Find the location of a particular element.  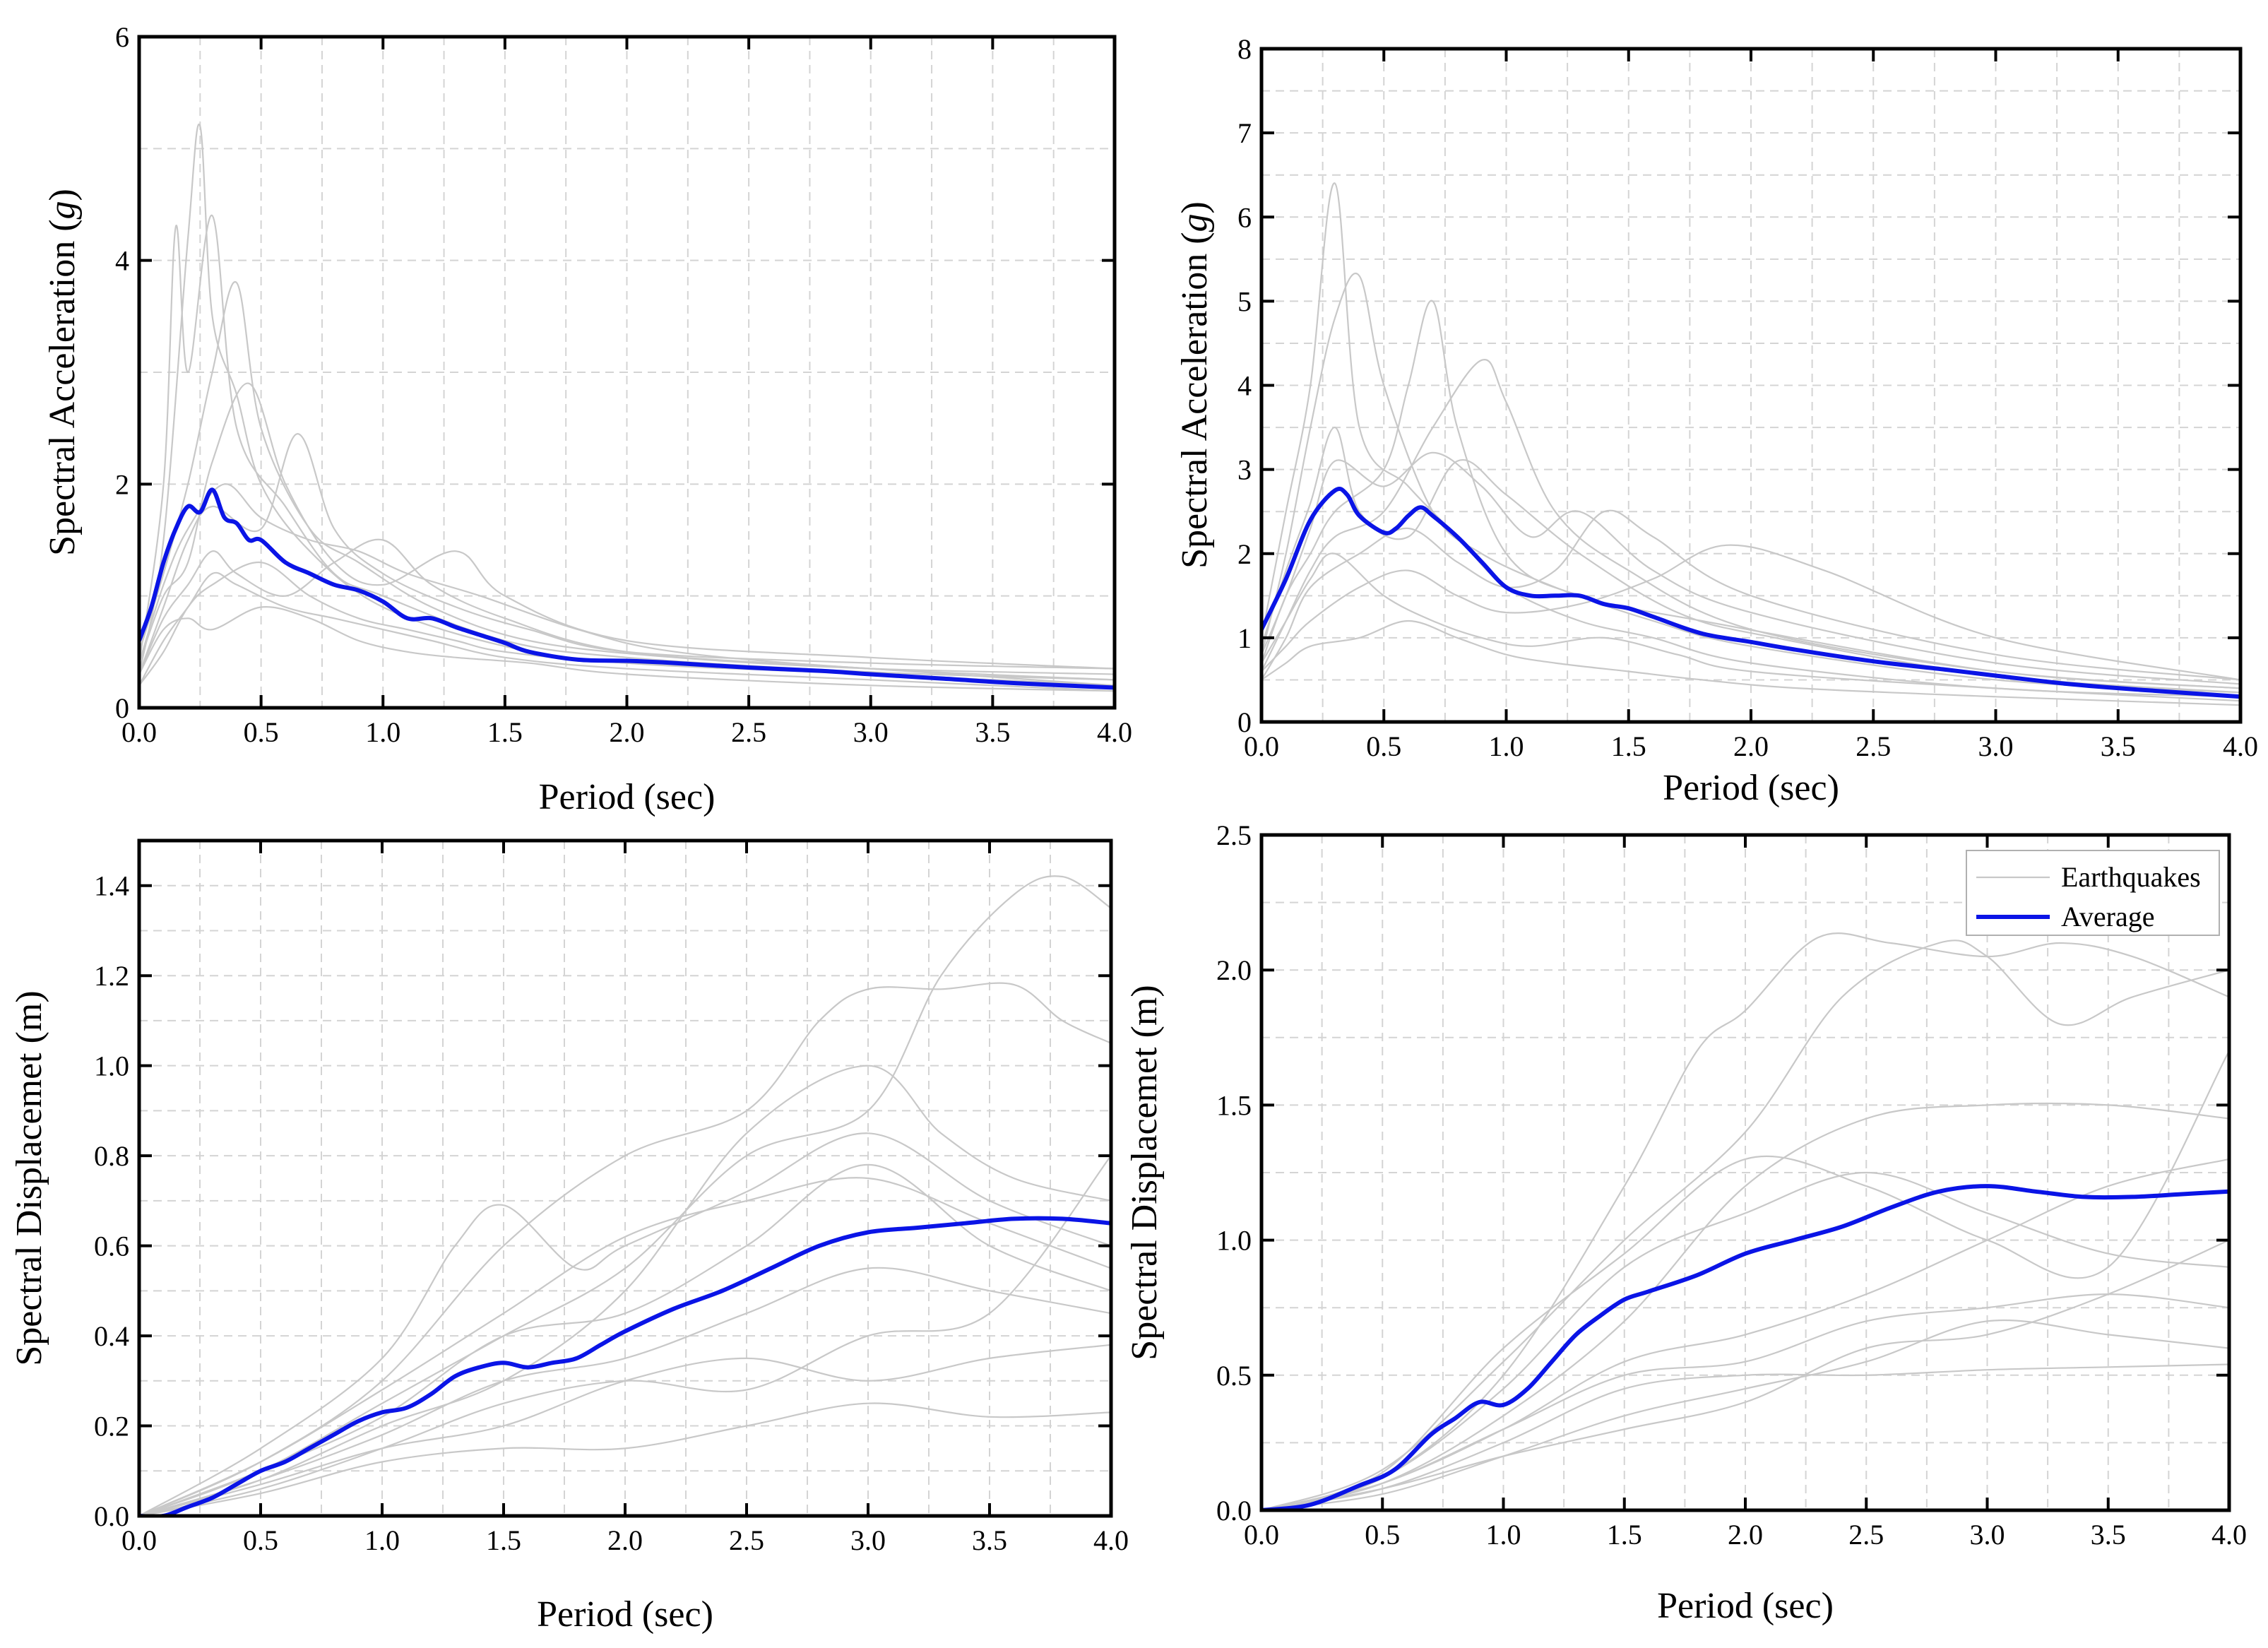

y-tick-label: 5 is located at coordinates (1244, 301).